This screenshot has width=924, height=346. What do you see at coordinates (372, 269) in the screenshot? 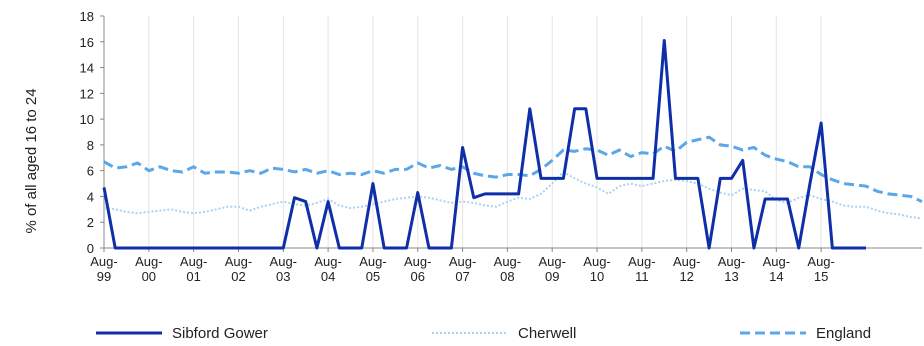
I see `x-tick-label: Aug-05` at bounding box center [372, 269].